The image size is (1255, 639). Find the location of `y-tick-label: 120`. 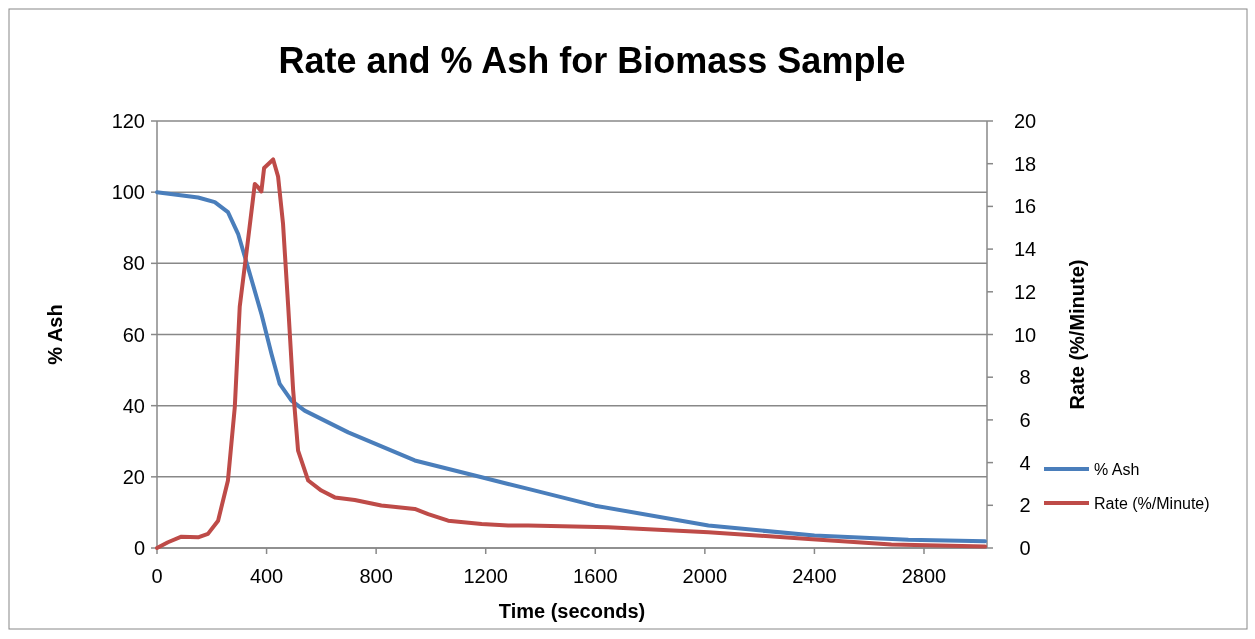

y-tick-label: 120 is located at coordinates (128, 121).